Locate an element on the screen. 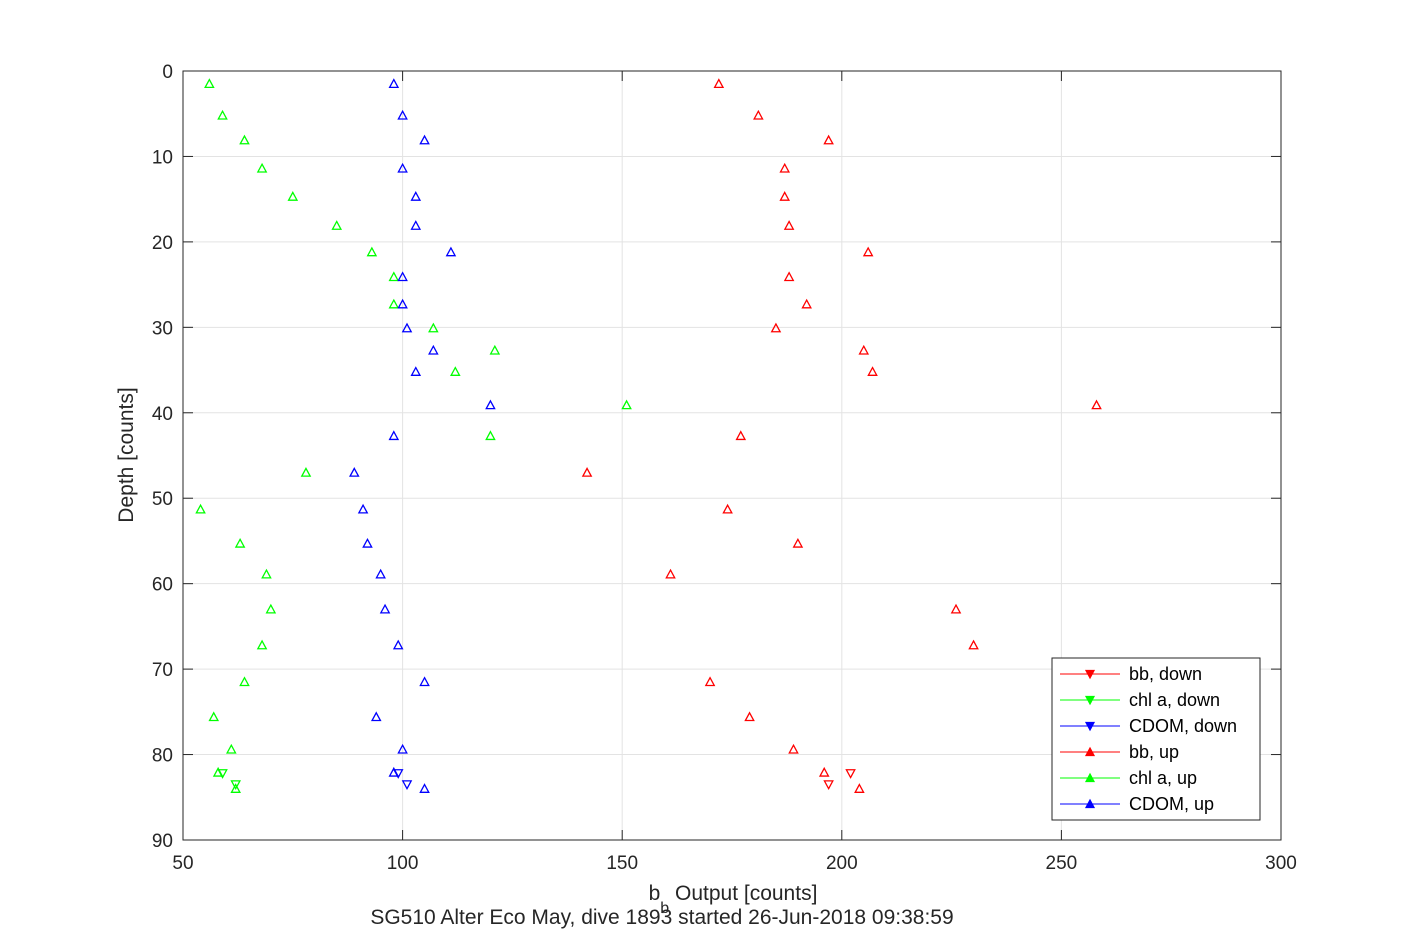  x-axis-label: bb Output [counts] is located at coordinates (733, 899).